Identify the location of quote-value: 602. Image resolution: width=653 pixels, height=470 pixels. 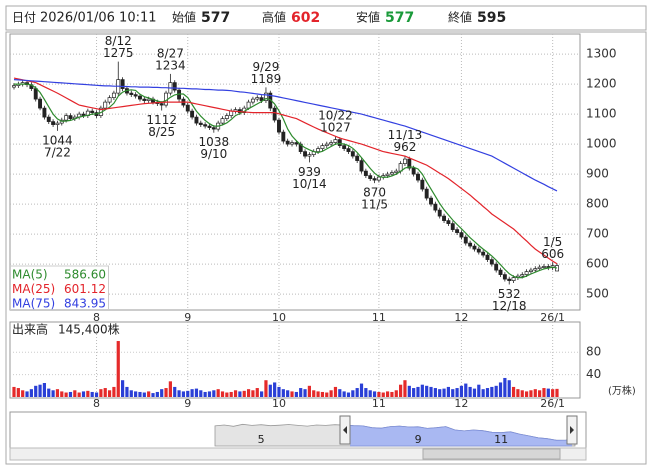
(305, 18).